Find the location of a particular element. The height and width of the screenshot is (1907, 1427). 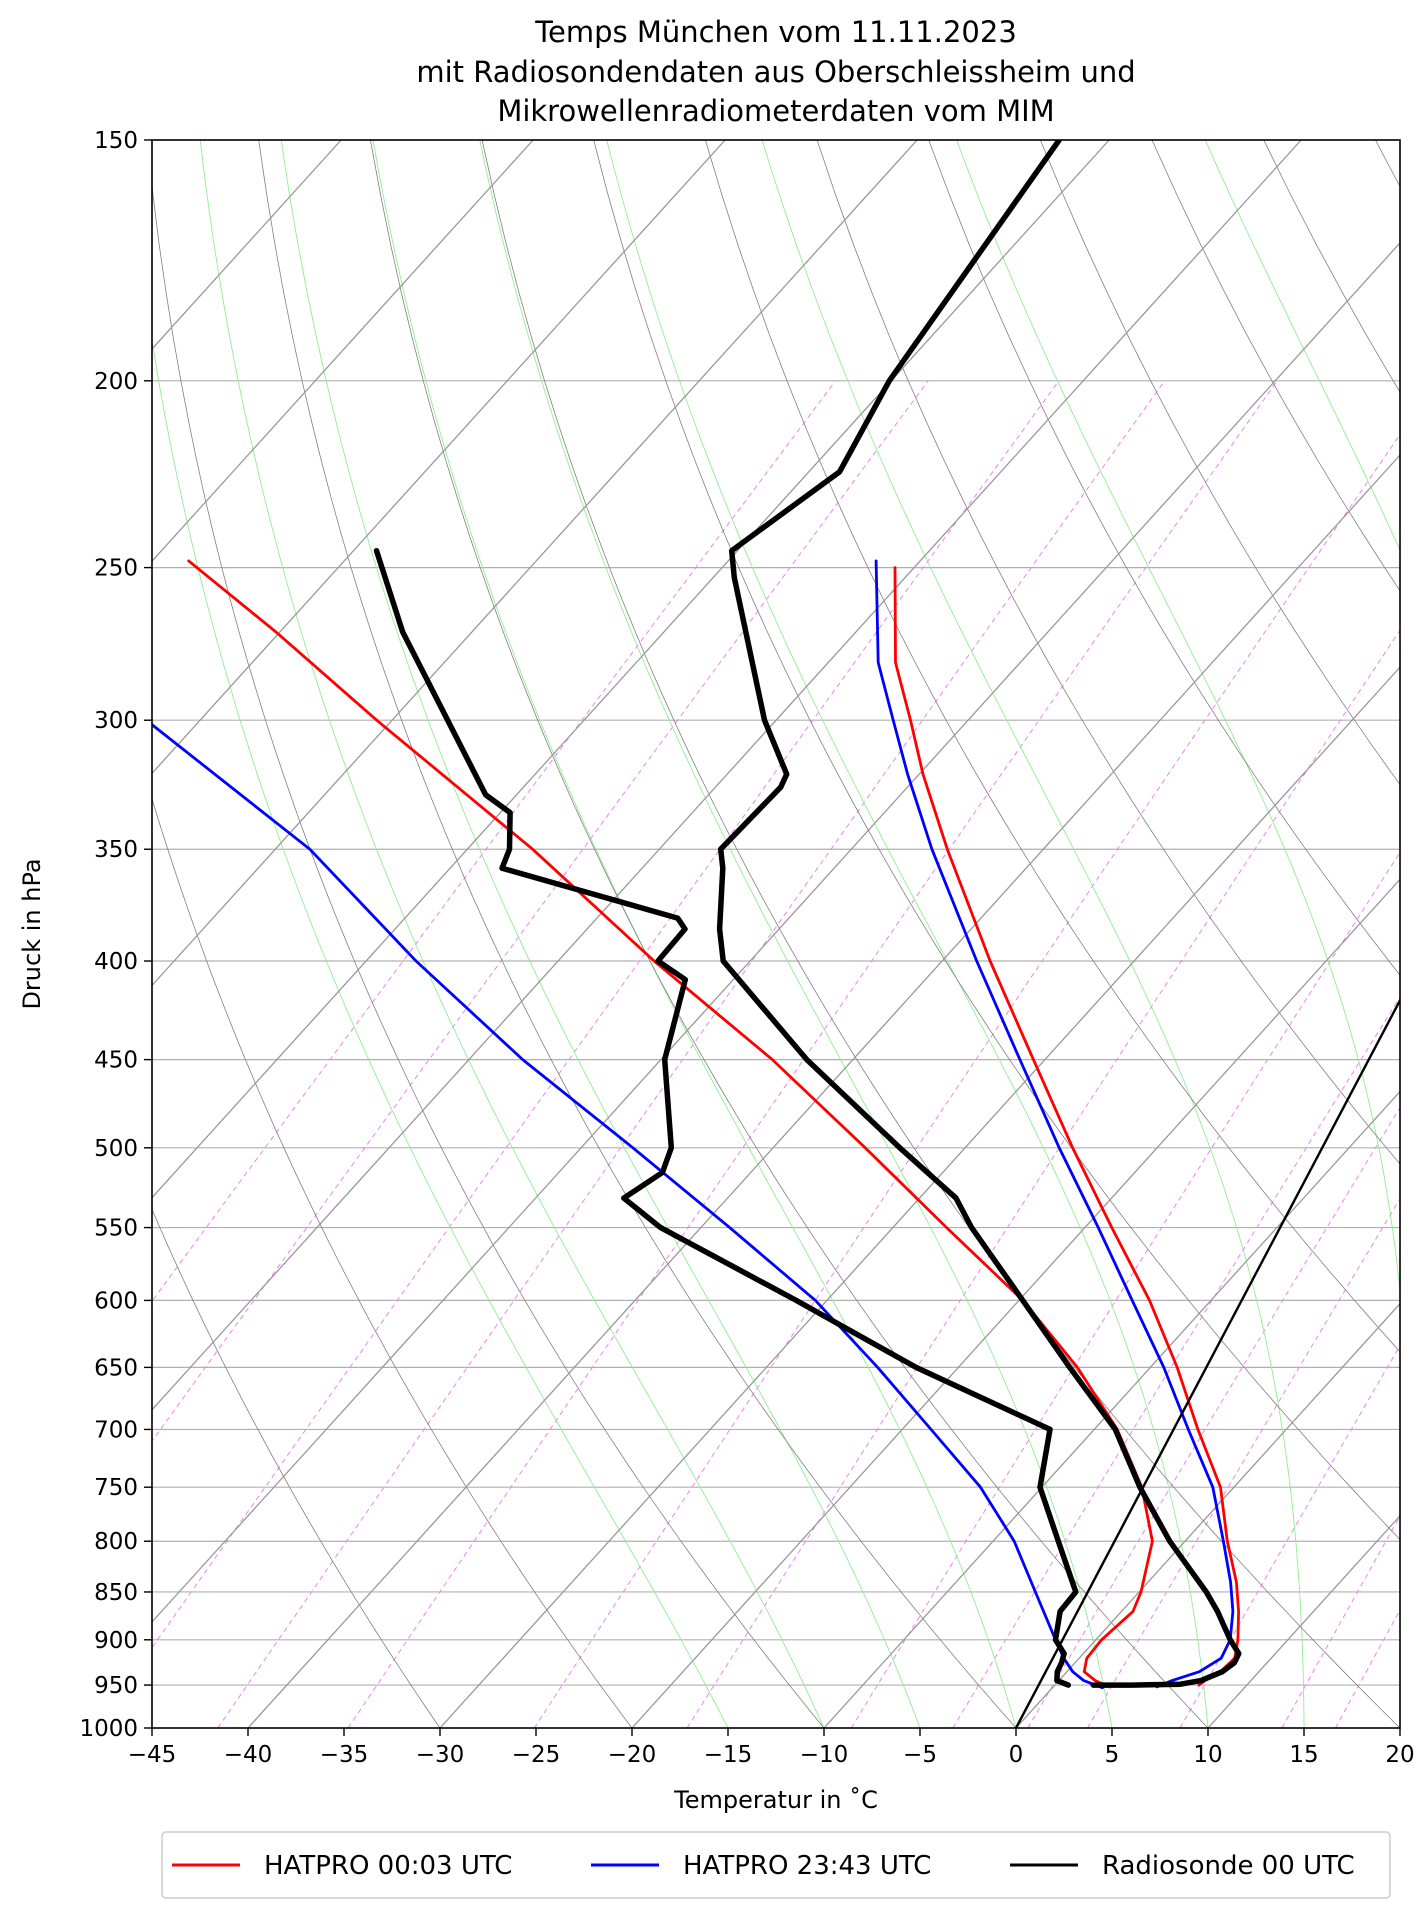

x-tick-label: −5 is located at coordinates (920, 1755).